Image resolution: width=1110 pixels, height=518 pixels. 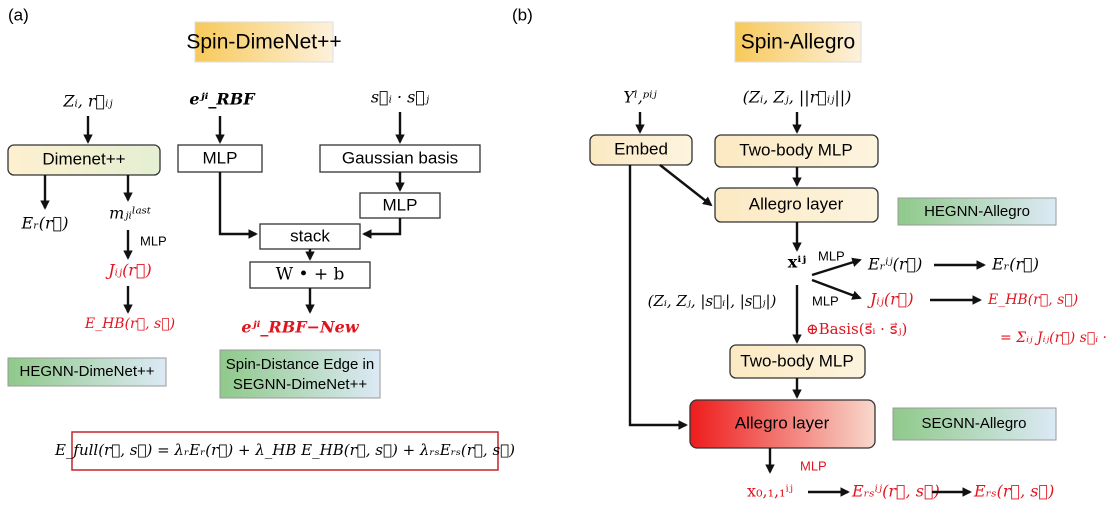 I want to click on panel-label: (a), so click(x=18, y=14).